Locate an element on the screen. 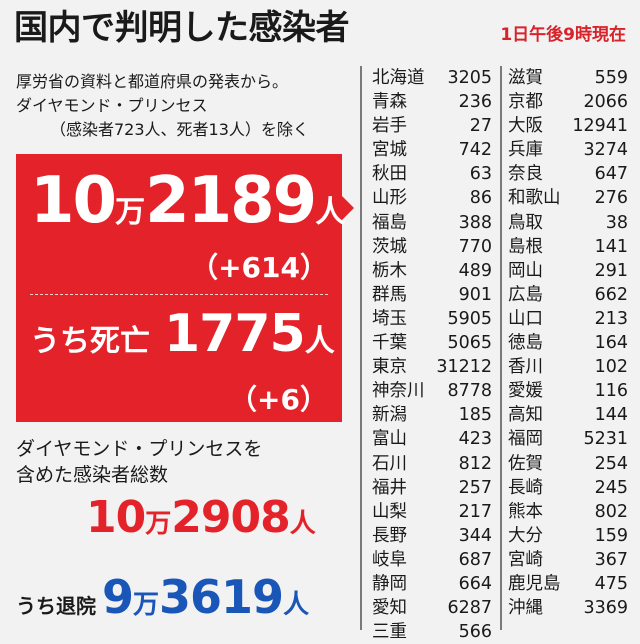 Image resolution: width=640 pixels, height=644 pixels. prefecture-row: 島根 141 is located at coordinates (568, 247).